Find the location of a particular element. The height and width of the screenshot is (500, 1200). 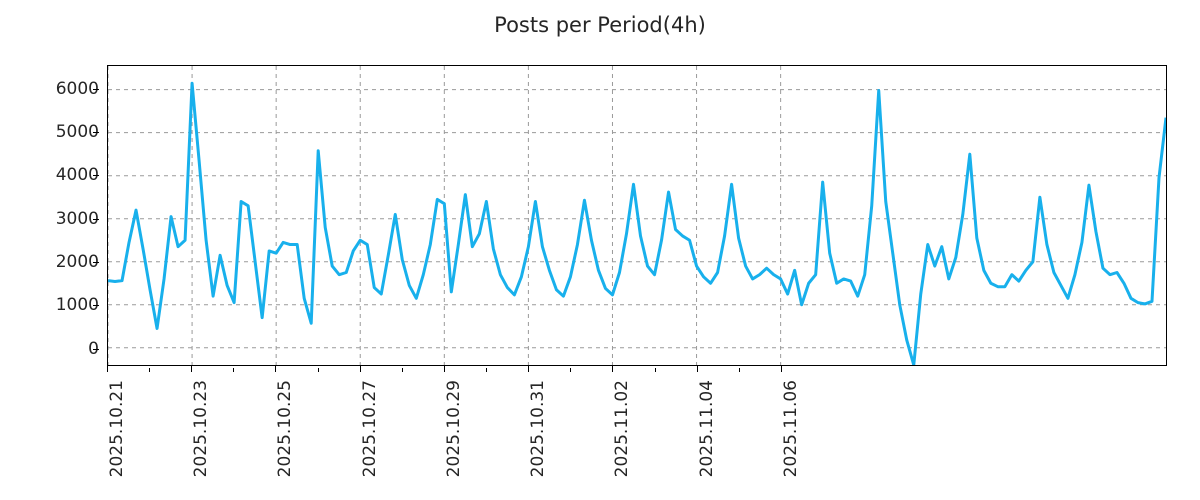

x-tick-label: 2025.10.27 is located at coordinates (369, 429).